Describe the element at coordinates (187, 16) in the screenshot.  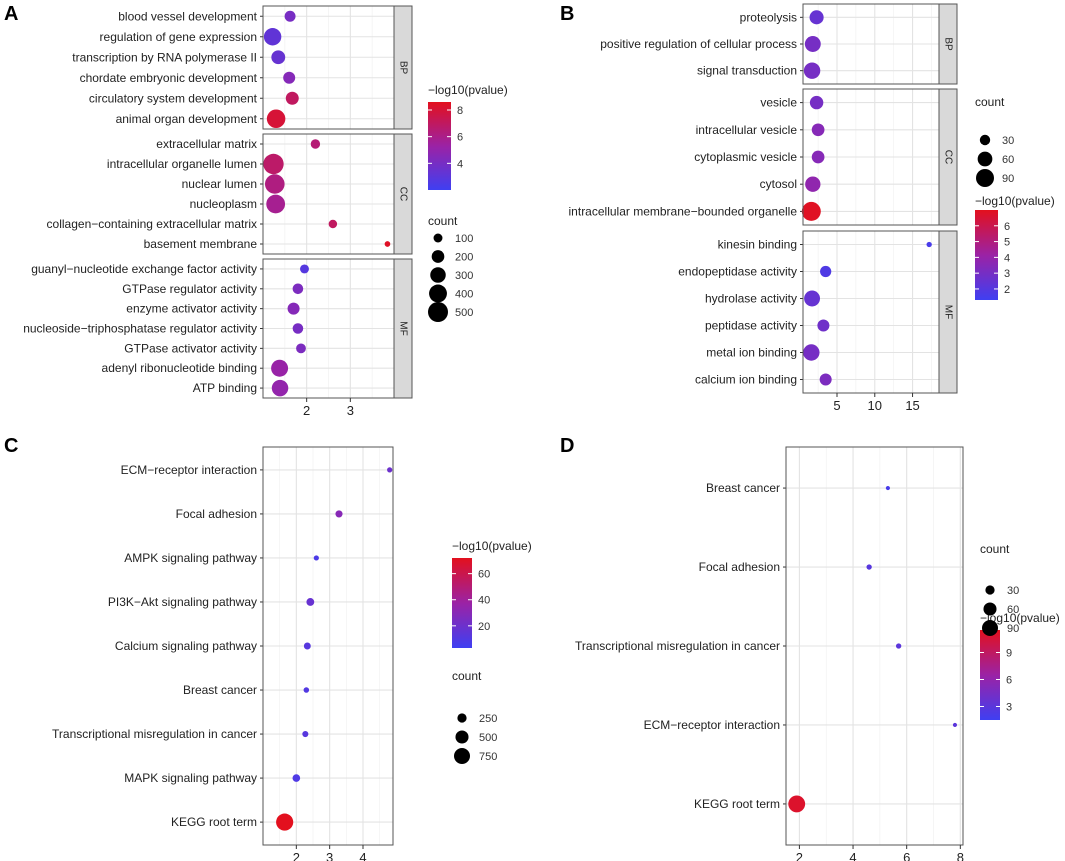
I see `y-label-blood-vessel-development: blood vessel development` at that location.